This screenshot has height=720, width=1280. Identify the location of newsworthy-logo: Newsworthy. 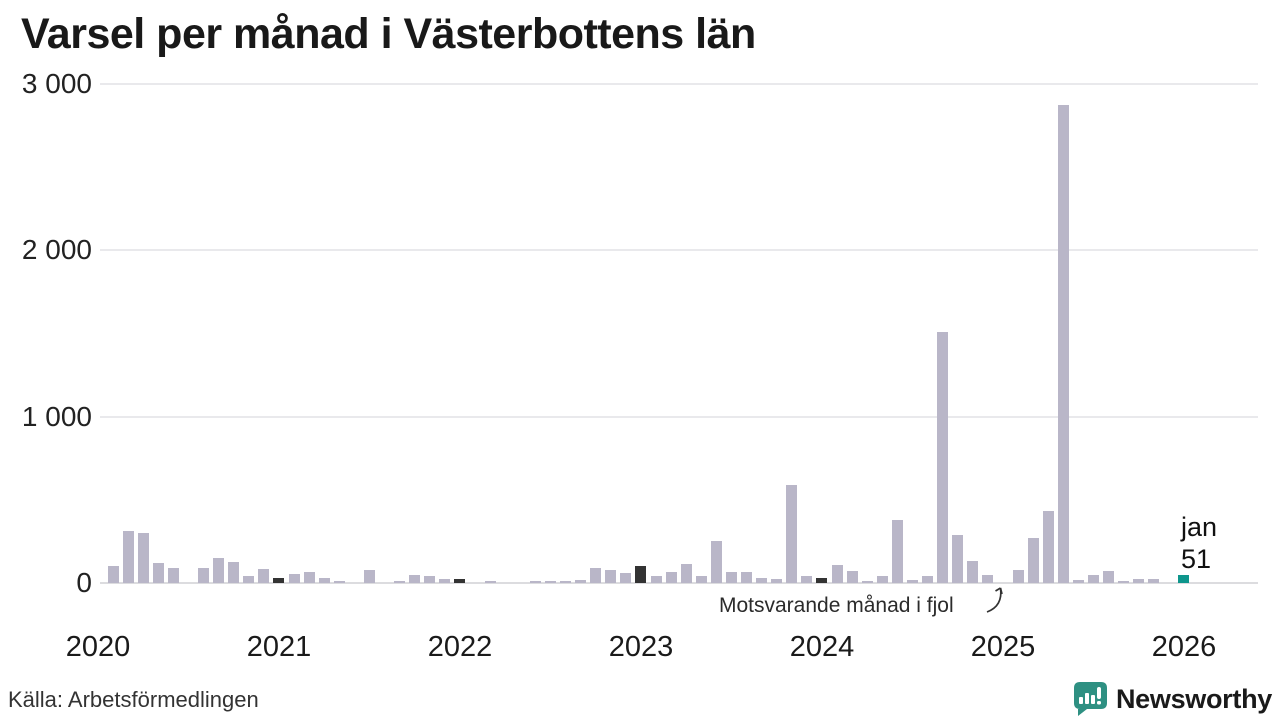
(1171, 699).